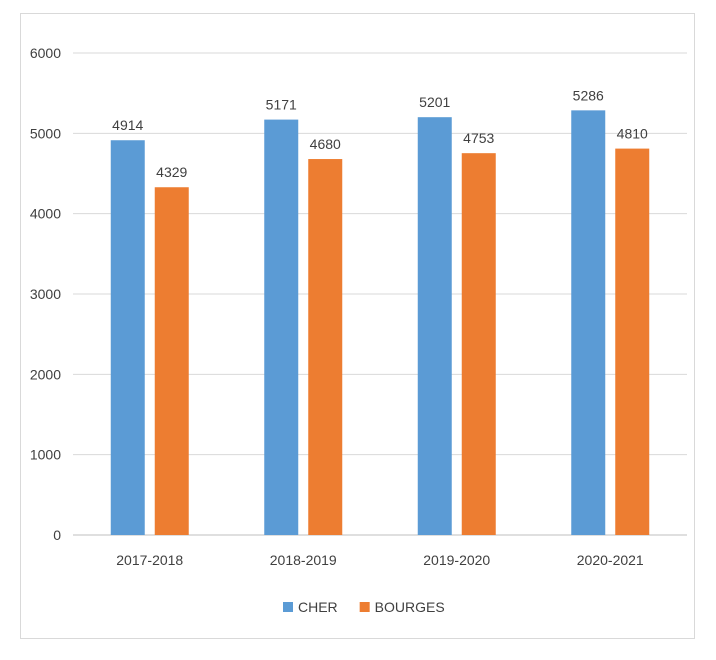  Describe the element at coordinates (45, 214) in the screenshot. I see `y-tick-label: 4000` at that location.